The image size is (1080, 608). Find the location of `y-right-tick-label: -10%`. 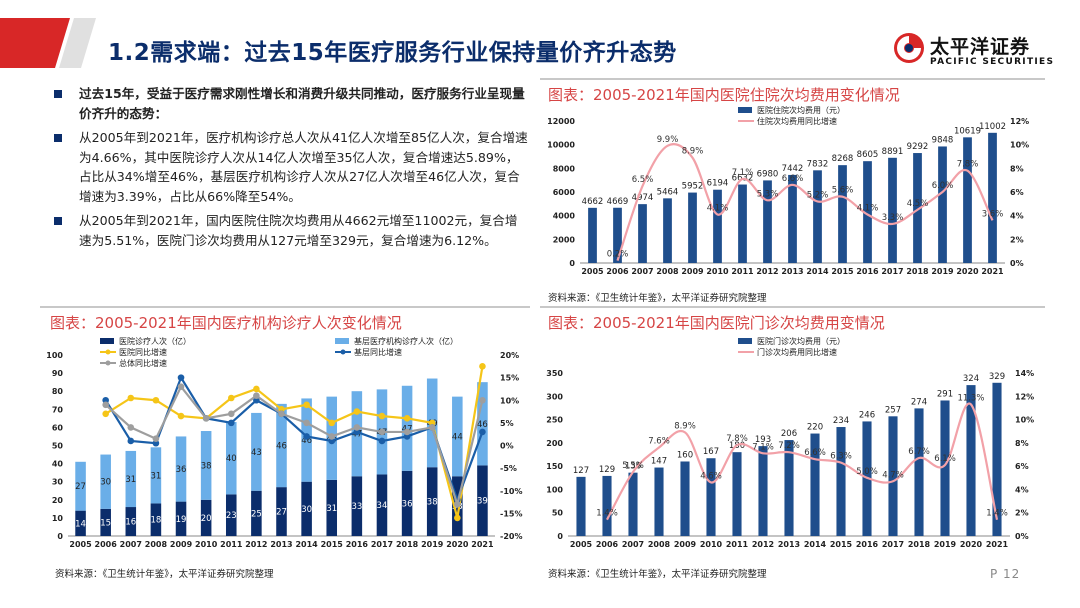

y-right-tick-label: -10% is located at coordinates (511, 491).